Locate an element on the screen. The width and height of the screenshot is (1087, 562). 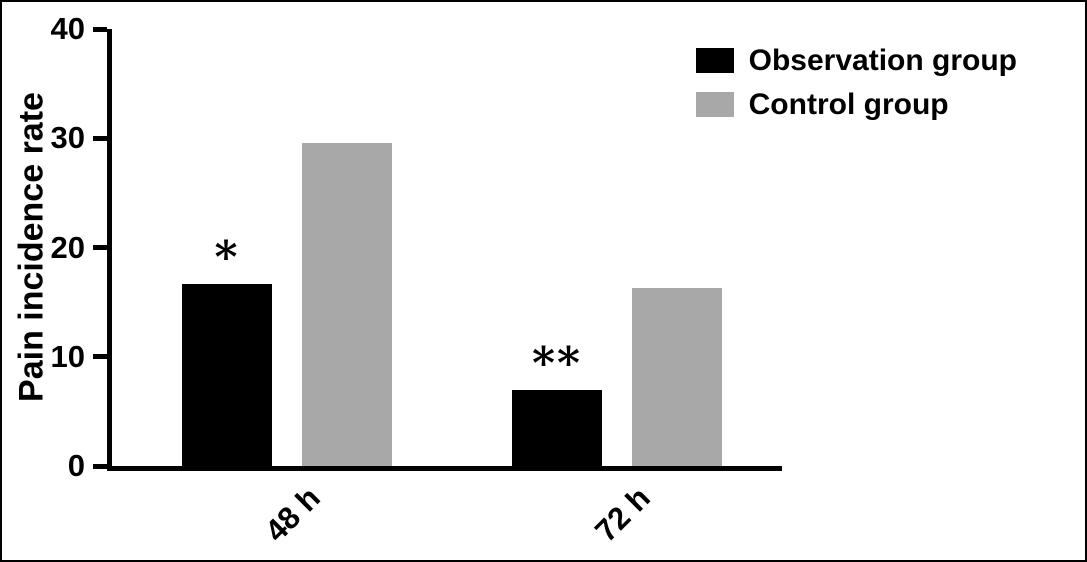
bar-control-group-48-h is located at coordinates (347, 304).